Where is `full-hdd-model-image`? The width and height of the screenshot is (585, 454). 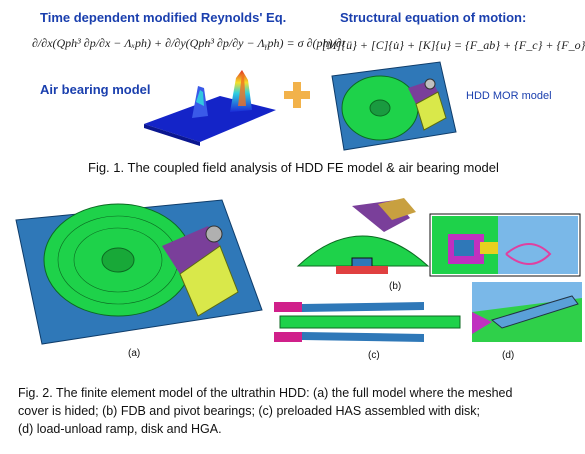 full-hdd-model-image is located at coordinates (139, 272).